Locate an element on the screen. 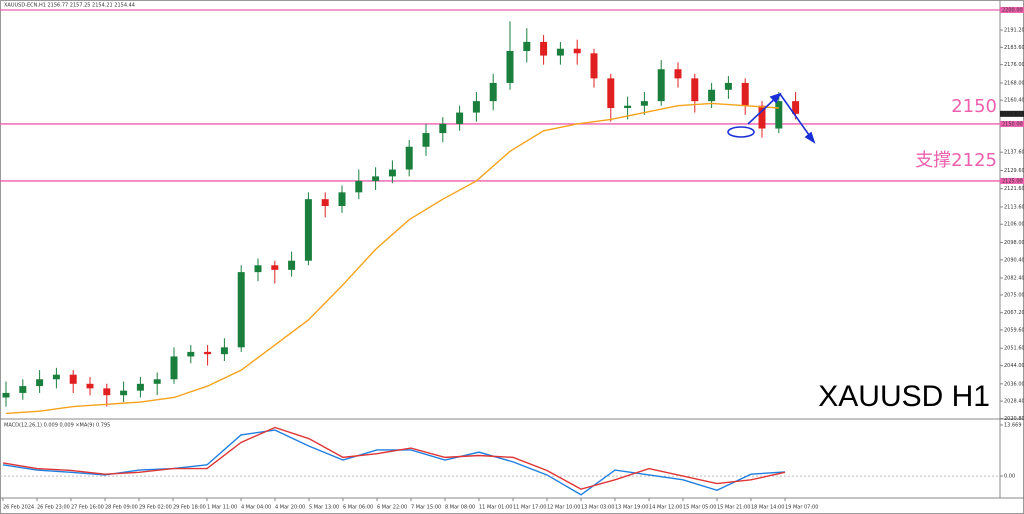 The image size is (1024, 514). y-tick-label: 2075.00 is located at coordinates (1014, 295).